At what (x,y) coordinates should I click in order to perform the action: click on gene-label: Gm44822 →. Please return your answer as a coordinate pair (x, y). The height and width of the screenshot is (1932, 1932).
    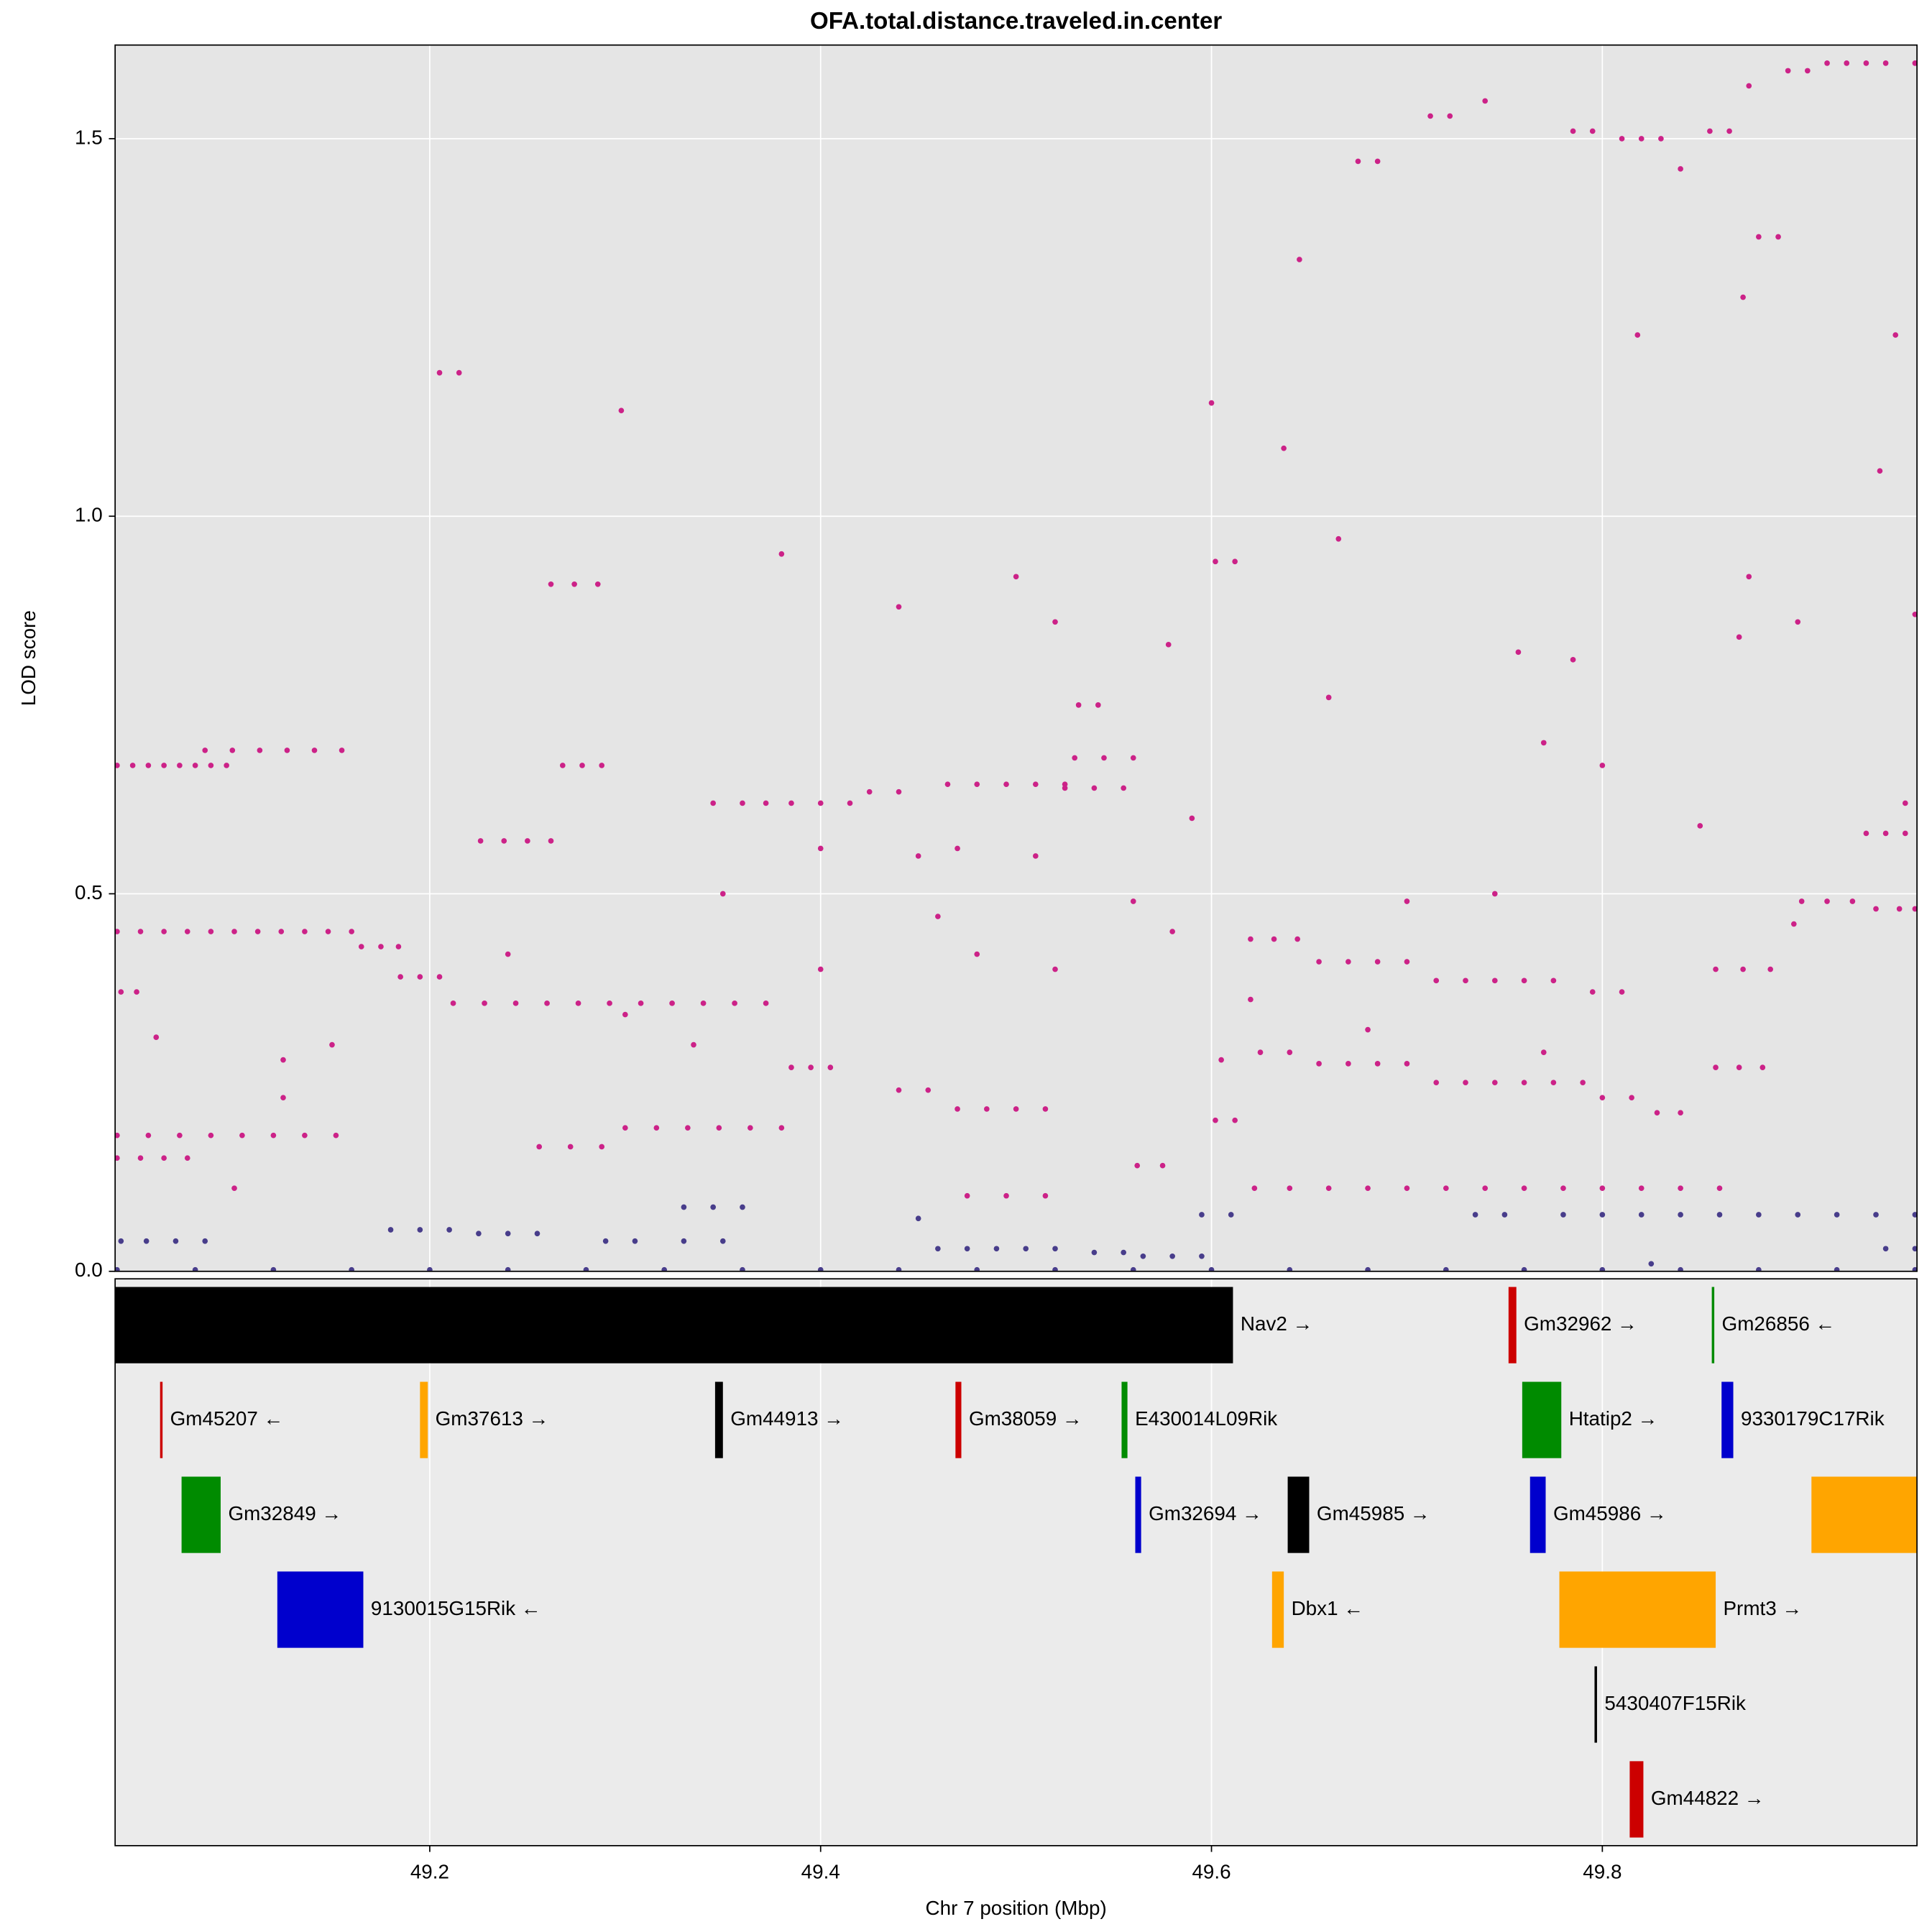
    Looking at the image, I should click on (1708, 1798).